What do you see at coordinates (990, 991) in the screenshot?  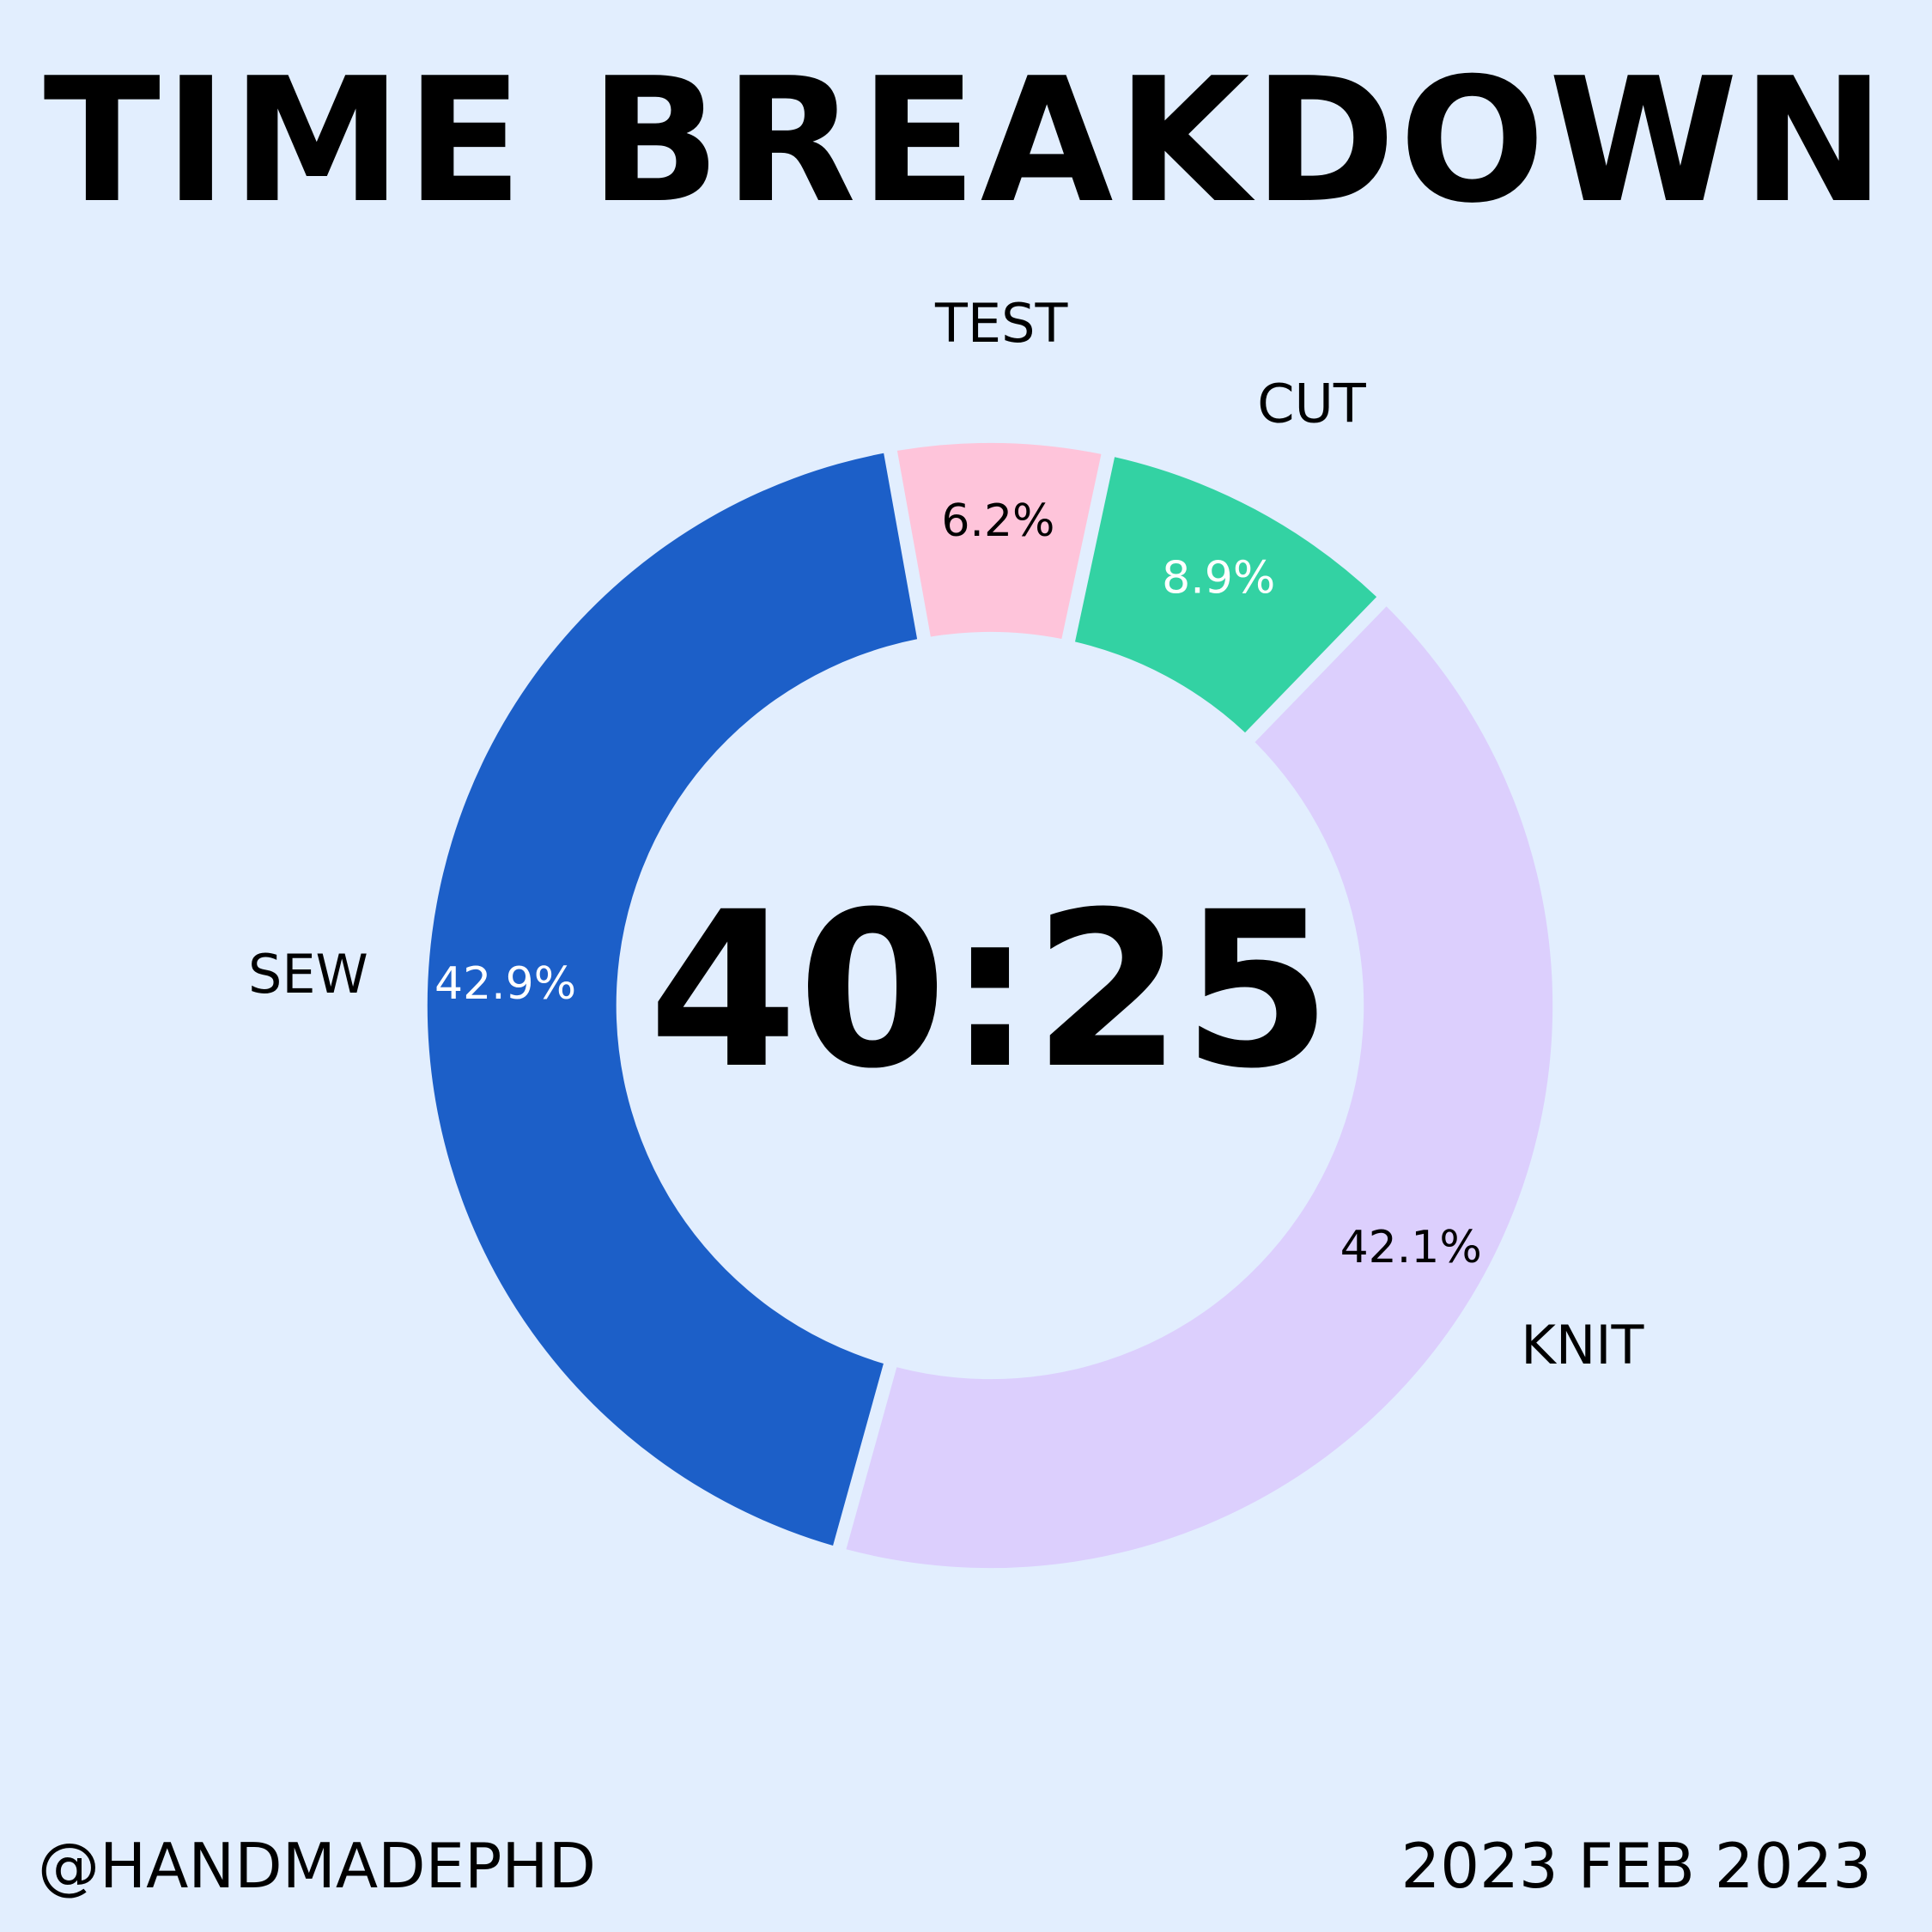 I see `center-total-time: 40:25` at bounding box center [990, 991].